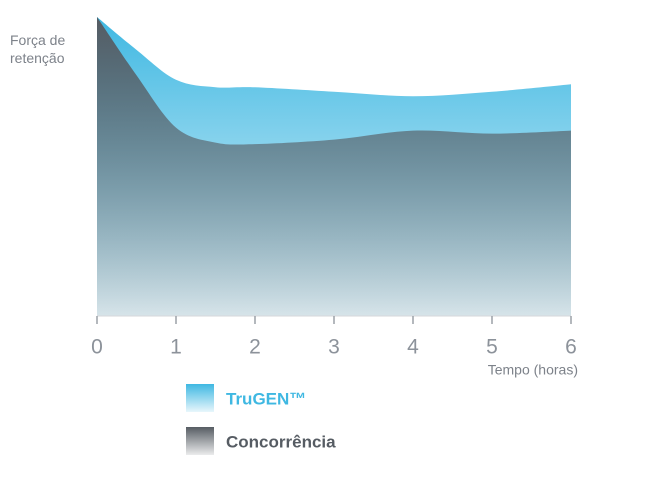  Describe the element at coordinates (571, 347) in the screenshot. I see `x-tick-label: 6` at that location.